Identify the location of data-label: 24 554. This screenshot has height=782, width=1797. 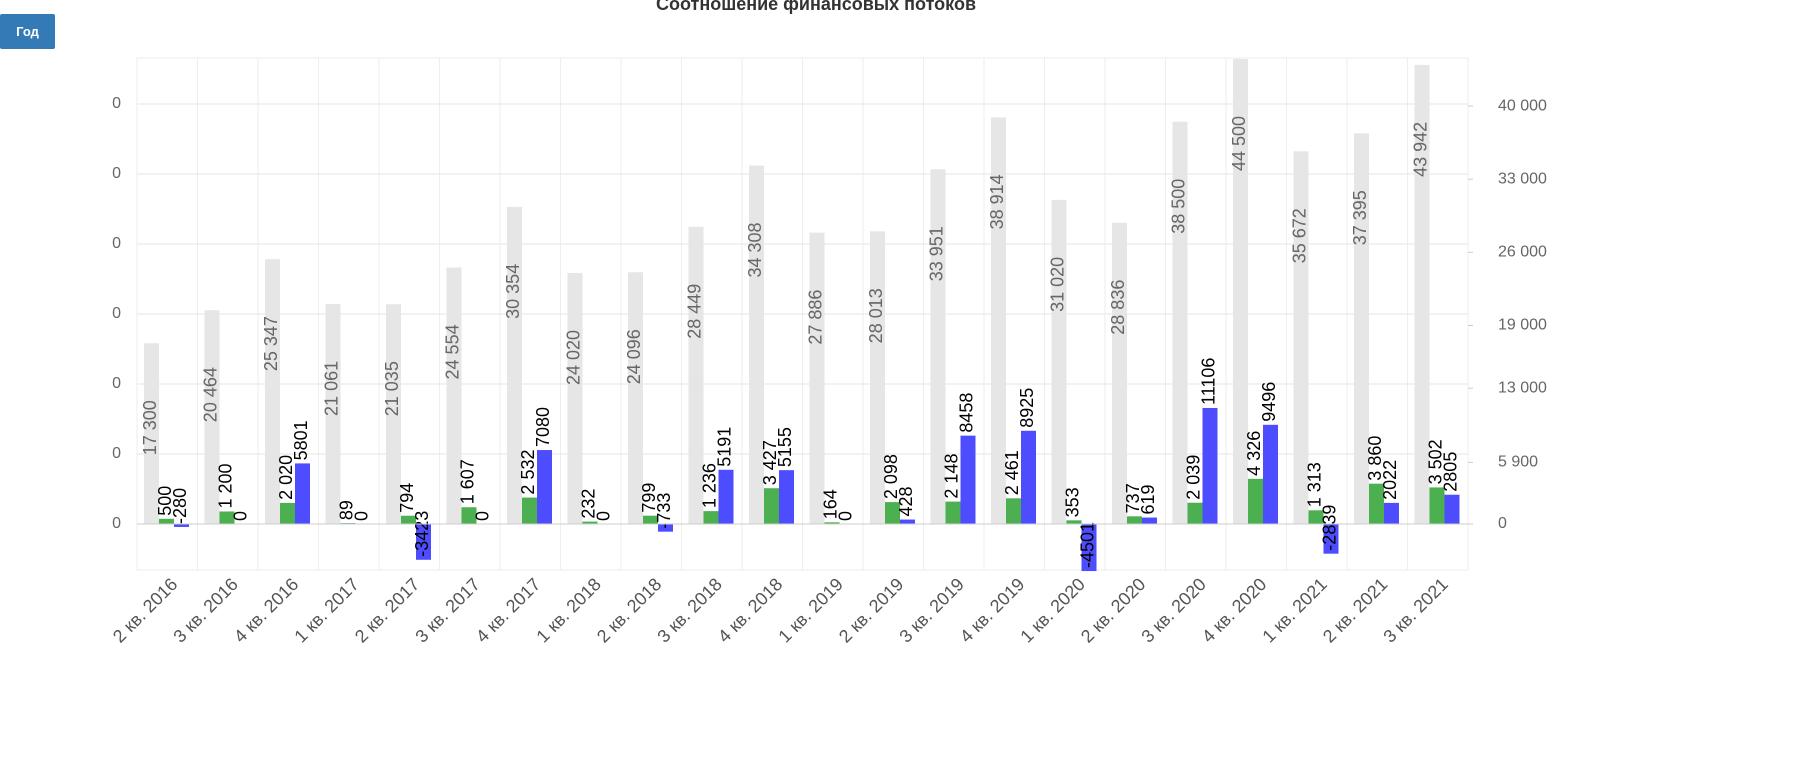
(453, 351).